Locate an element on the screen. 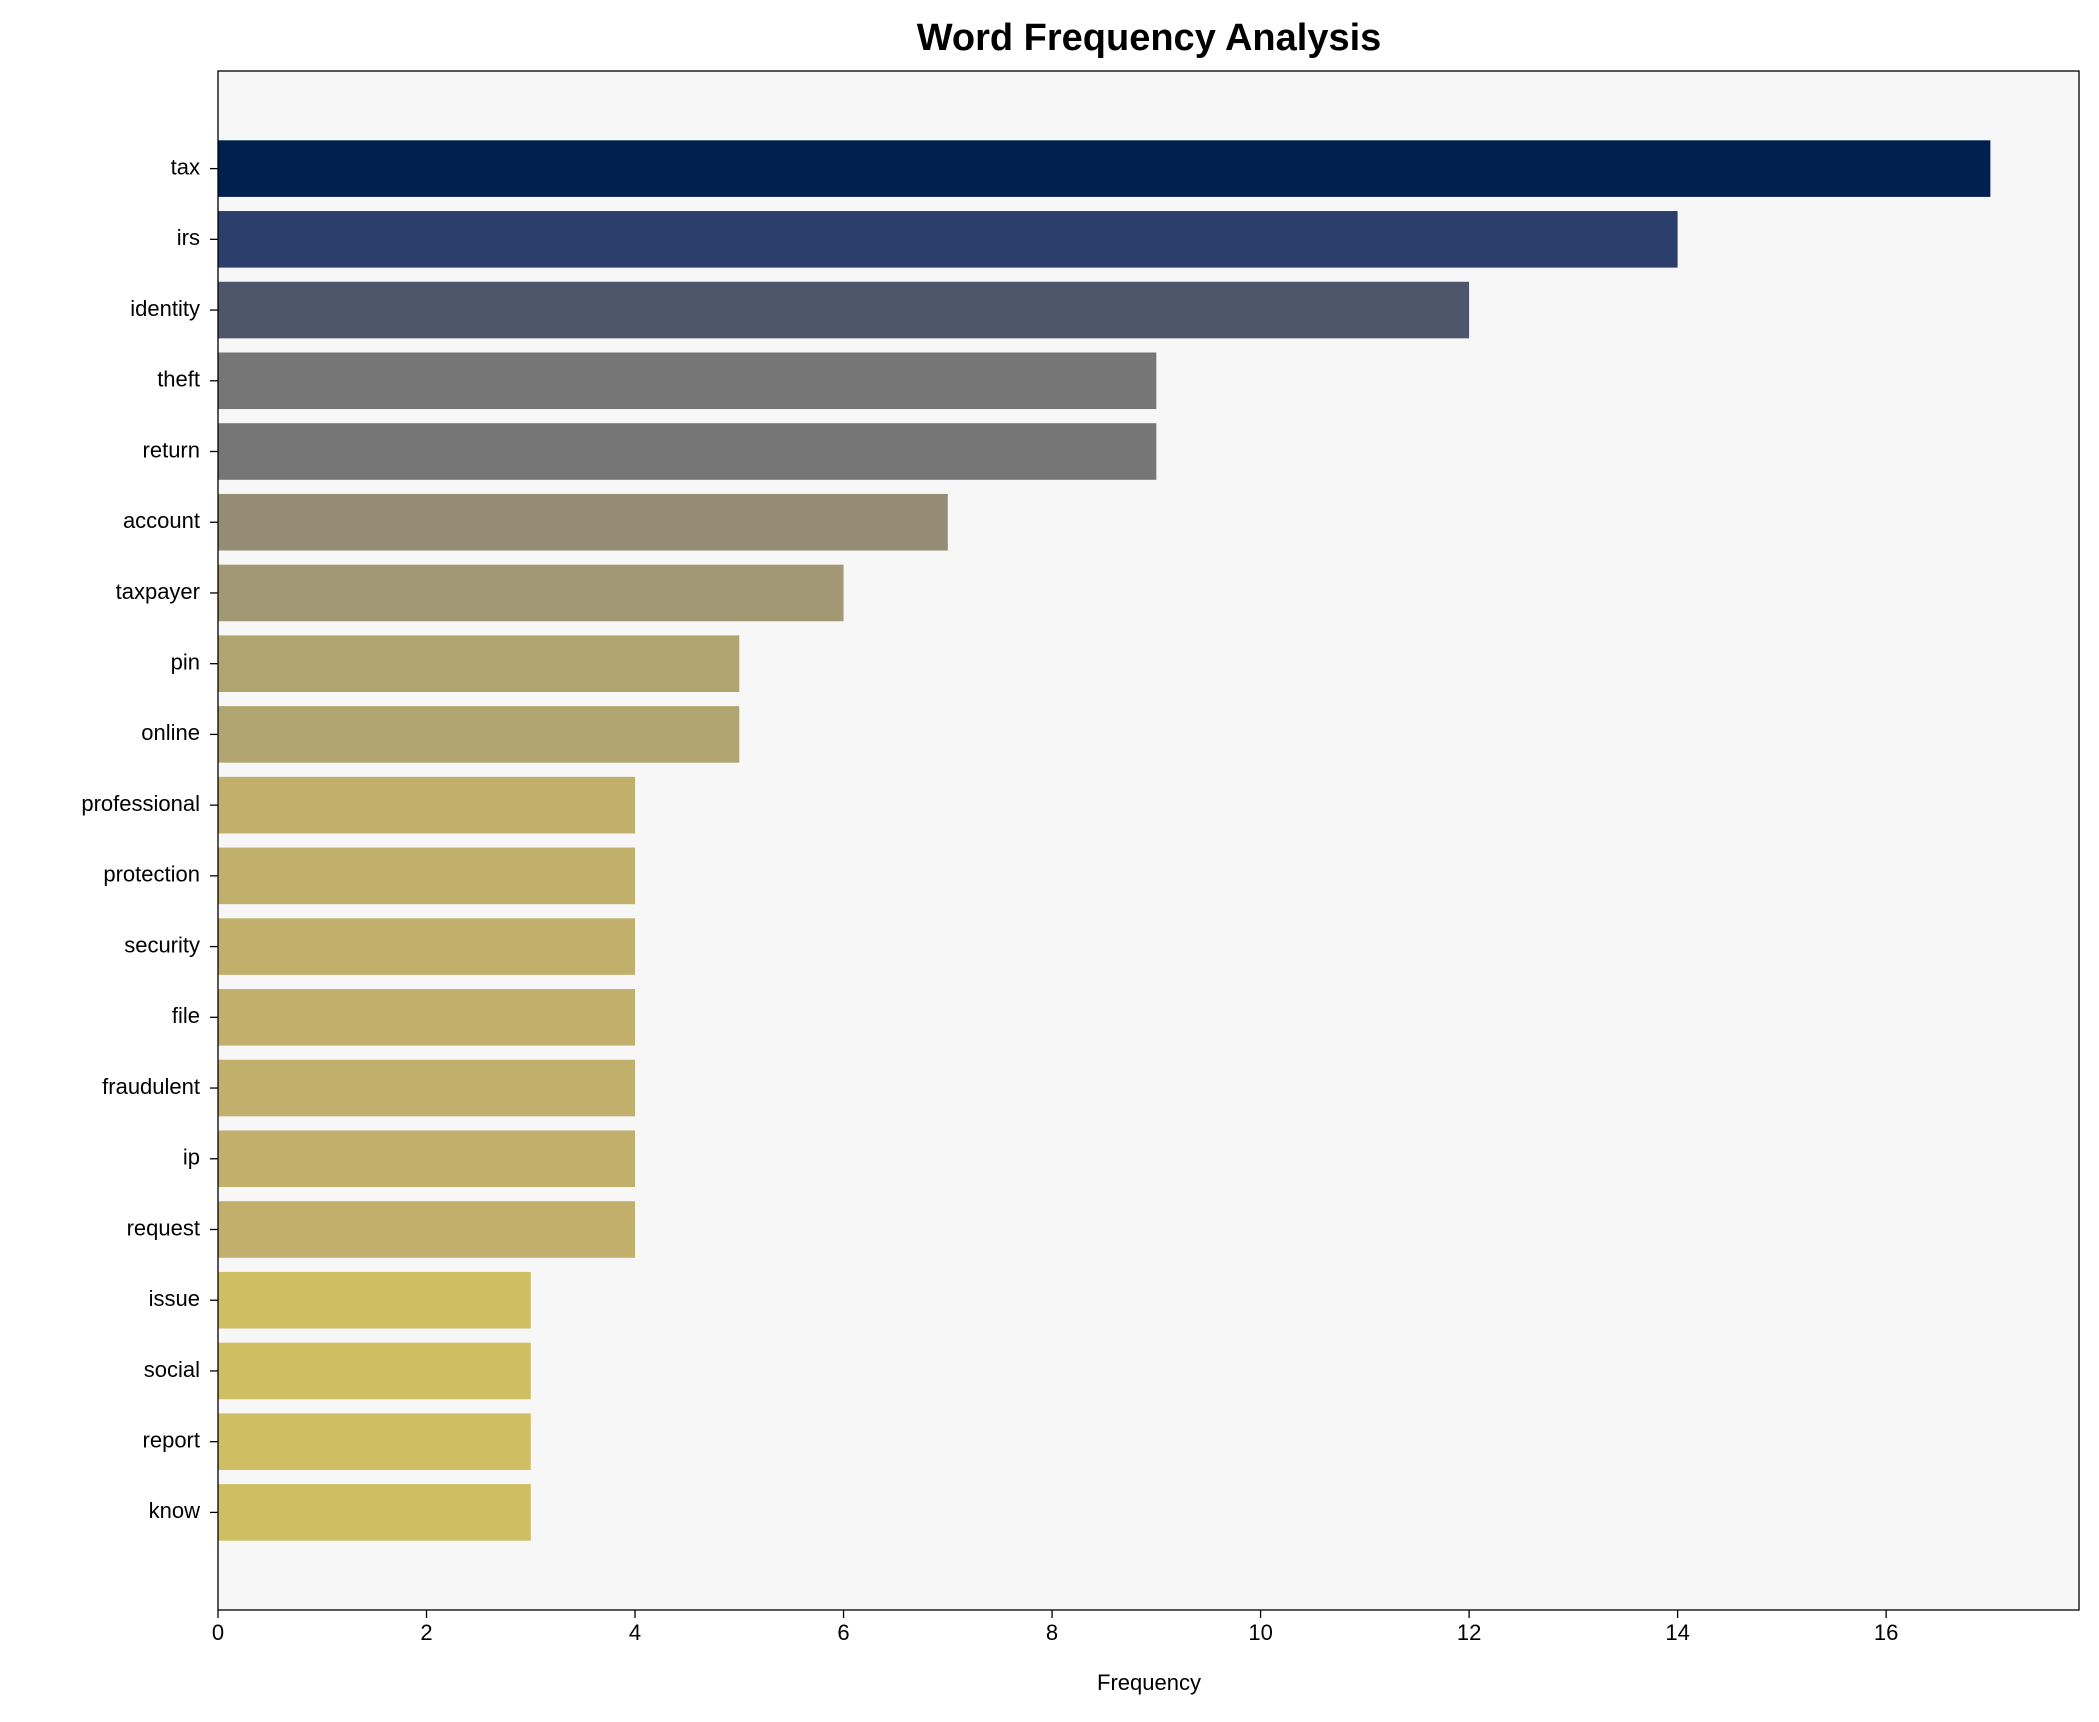  y-tick-label: security is located at coordinates (162, 944).